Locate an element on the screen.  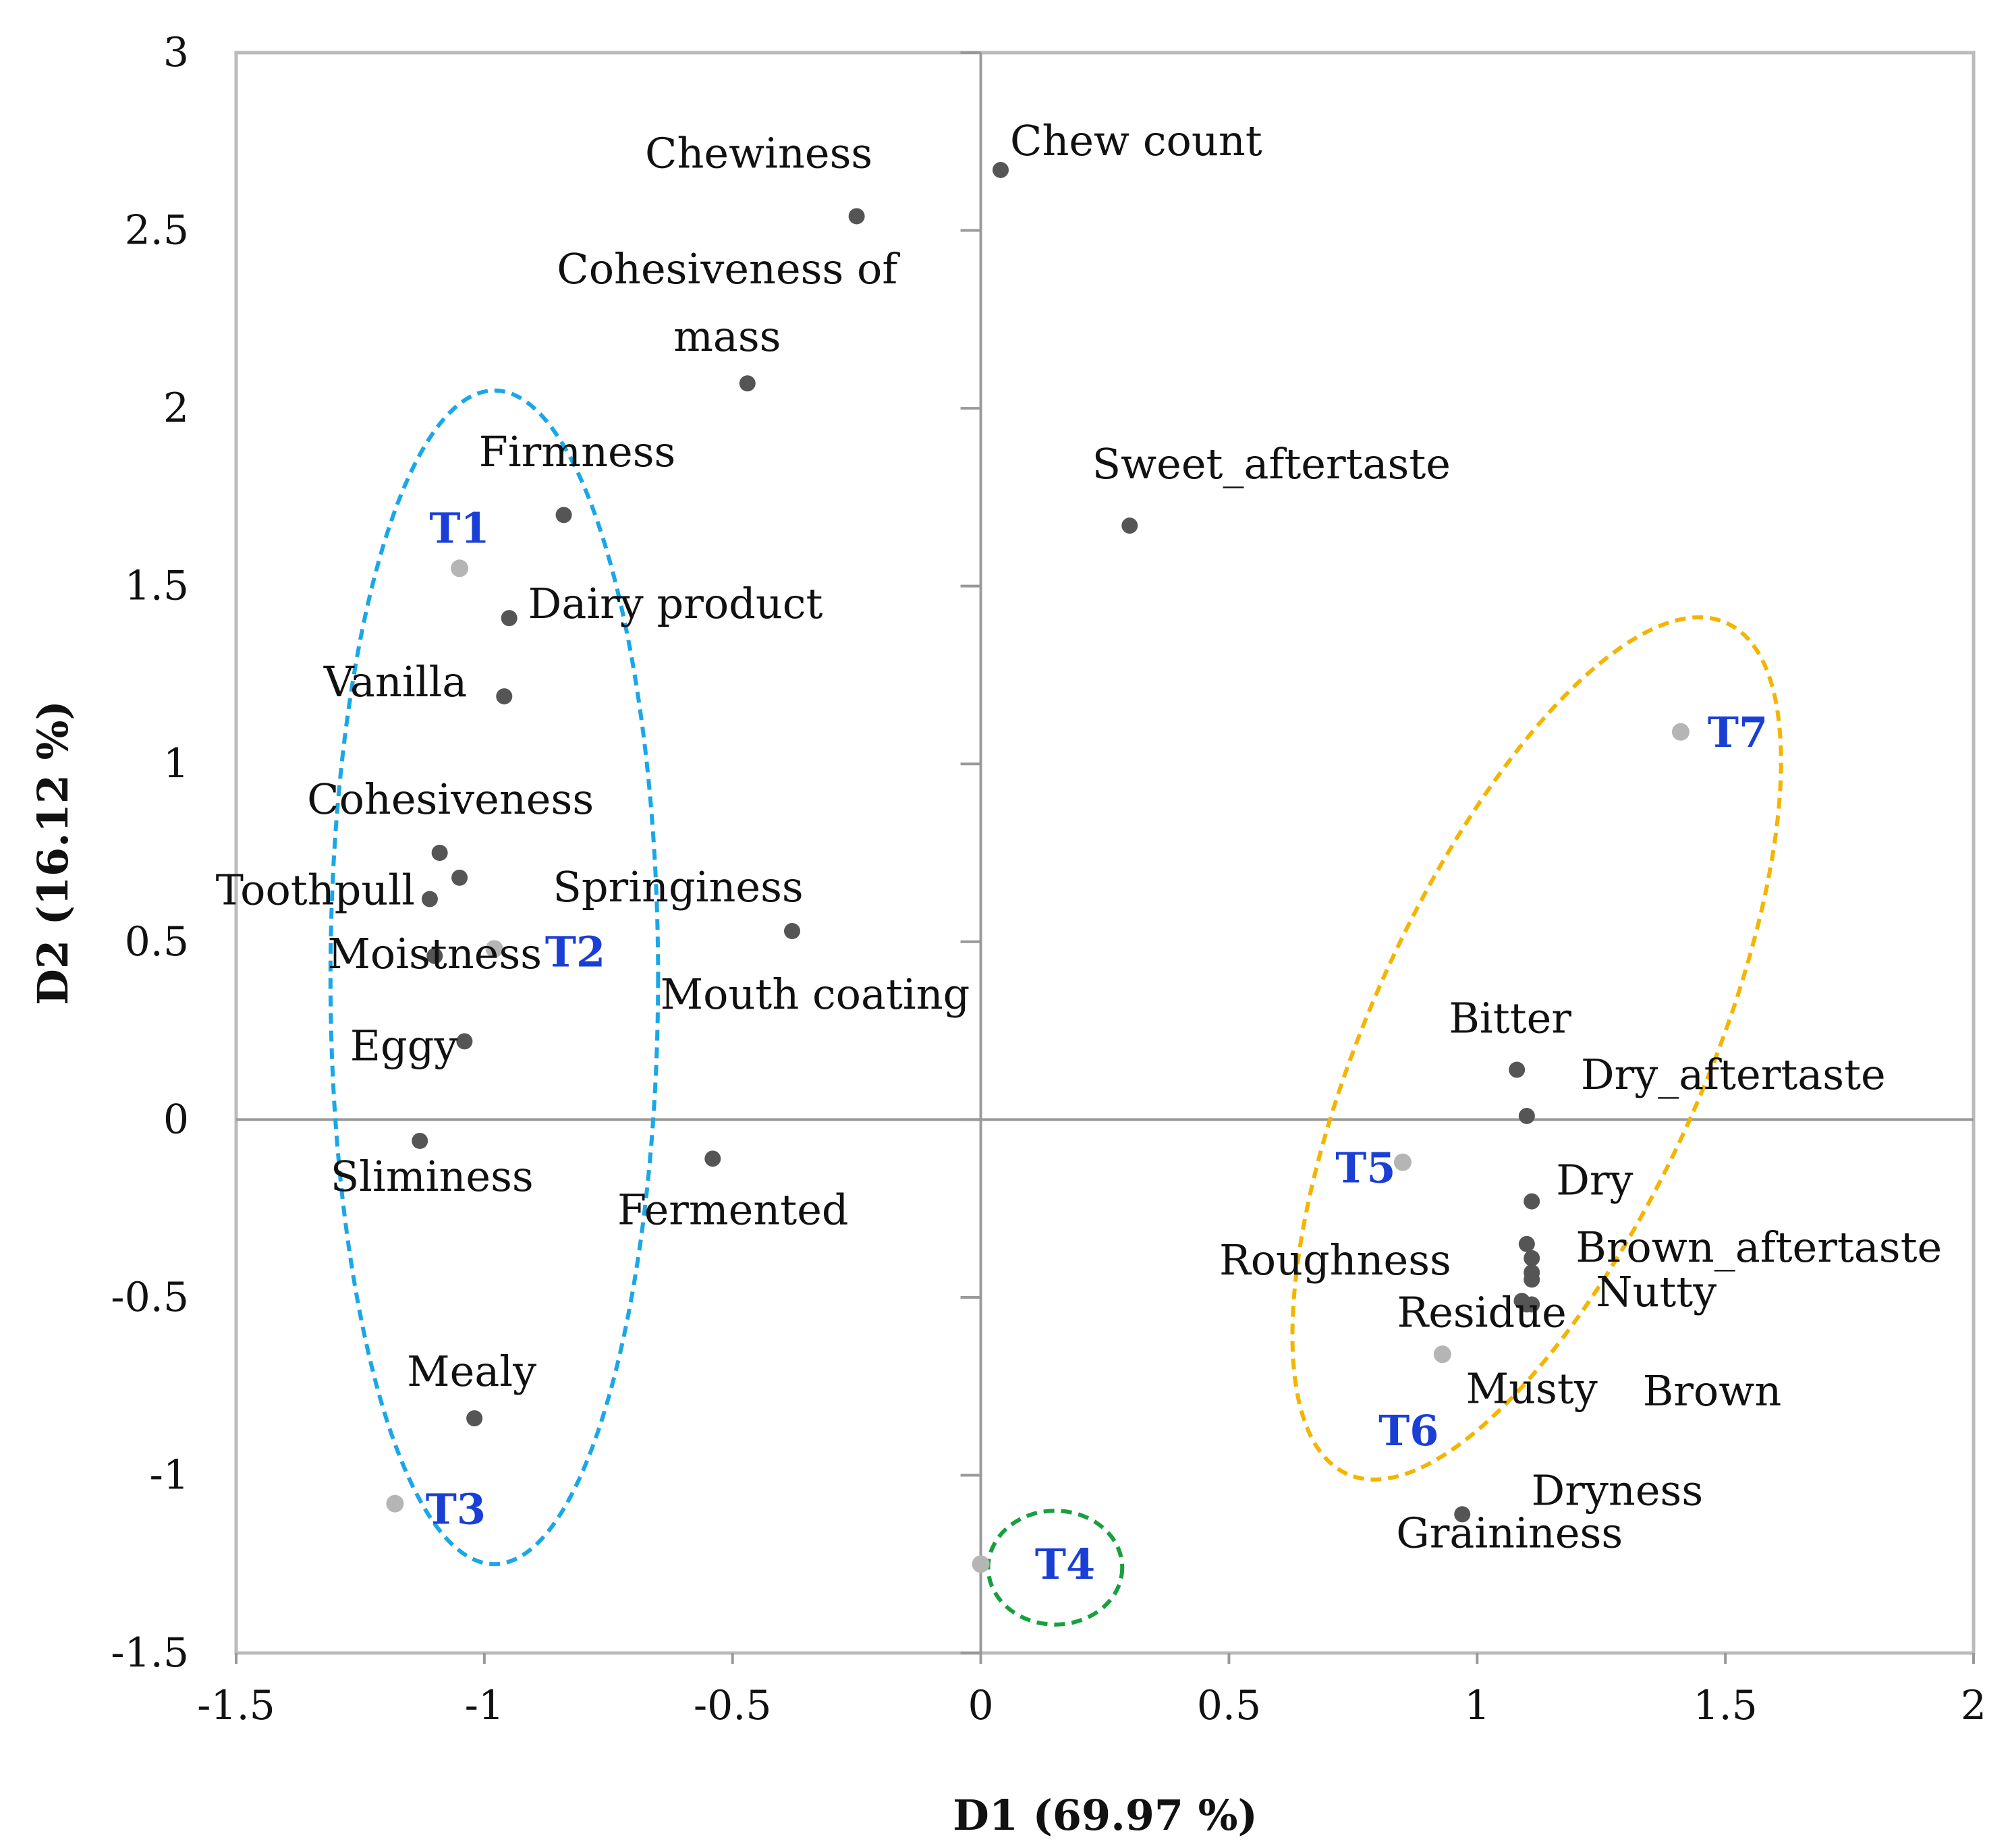
attribute-label: Springiness is located at coordinates (678, 887).